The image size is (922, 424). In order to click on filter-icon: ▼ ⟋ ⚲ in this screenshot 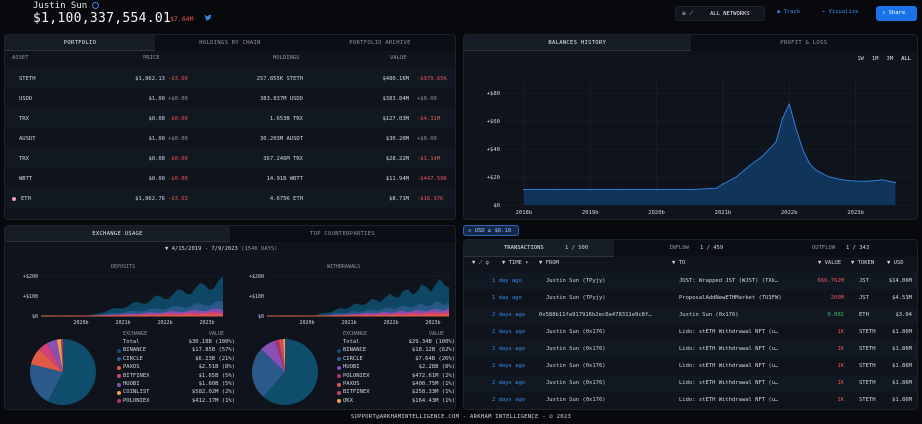, I will do `click(480, 263)`.